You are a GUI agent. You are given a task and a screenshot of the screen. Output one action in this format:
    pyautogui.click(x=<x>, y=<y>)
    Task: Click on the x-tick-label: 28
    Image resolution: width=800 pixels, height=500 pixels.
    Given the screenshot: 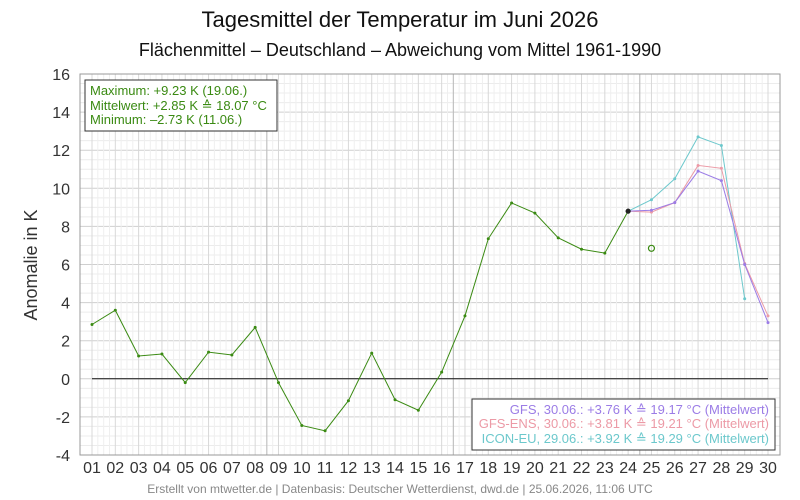 What is the action you would take?
    pyautogui.click(x=721, y=468)
    